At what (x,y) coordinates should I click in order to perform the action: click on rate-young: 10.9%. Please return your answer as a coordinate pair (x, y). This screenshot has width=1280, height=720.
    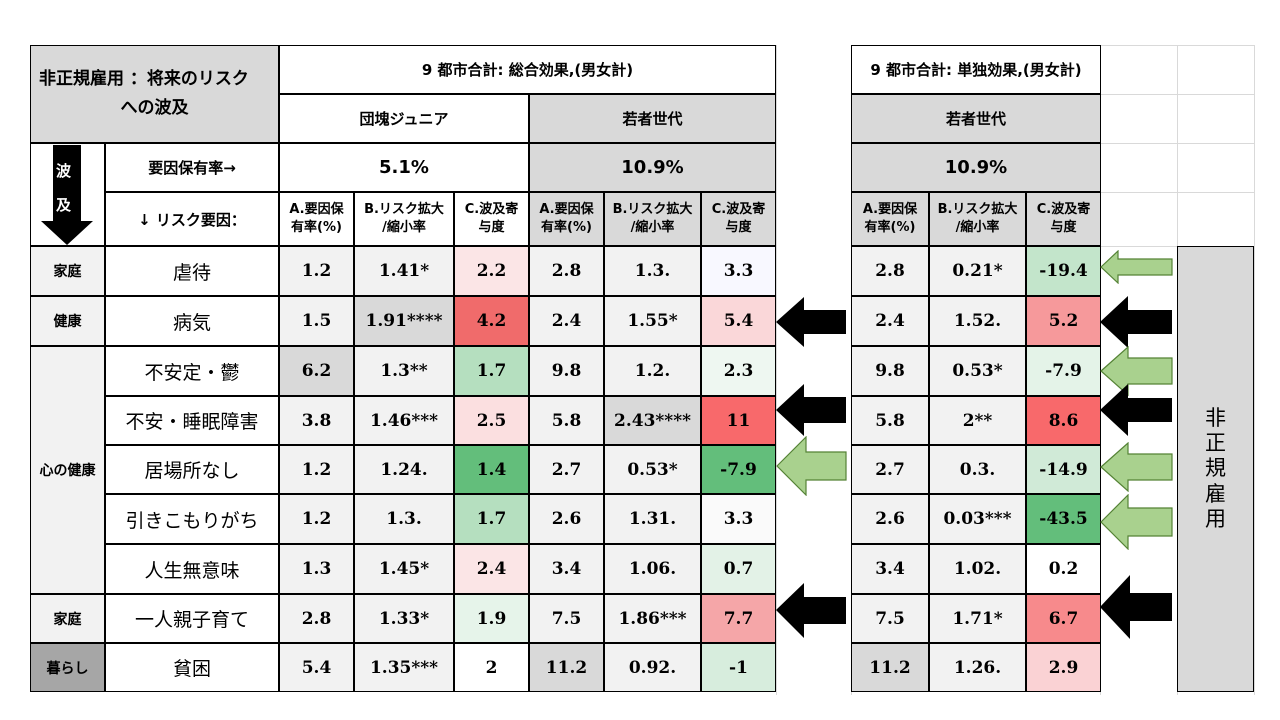
    Looking at the image, I should click on (652, 167).